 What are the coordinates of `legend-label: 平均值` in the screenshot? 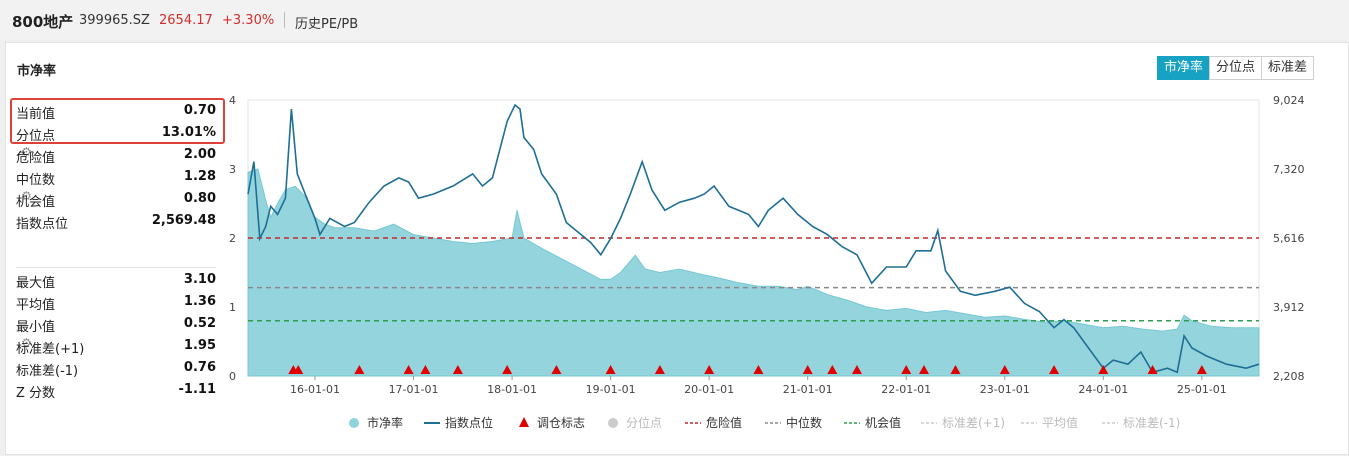 It's located at (1060, 422).